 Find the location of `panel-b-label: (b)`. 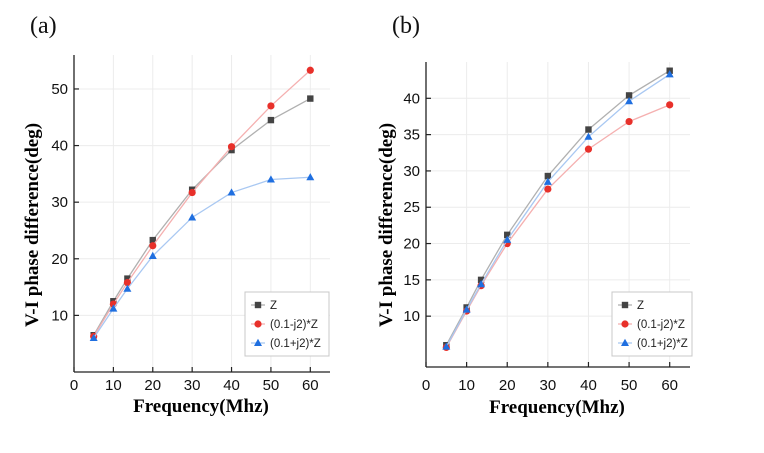

panel-b-label: (b) is located at coordinates (406, 26).